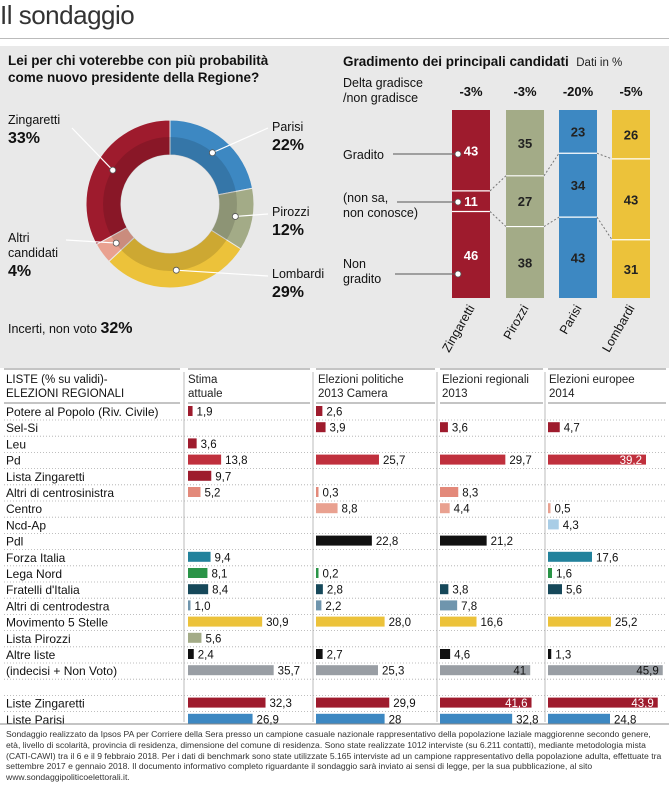 The width and height of the screenshot is (669, 785). I want to click on lists-row-label-lega-nord: Lega Nord, so click(34, 574).